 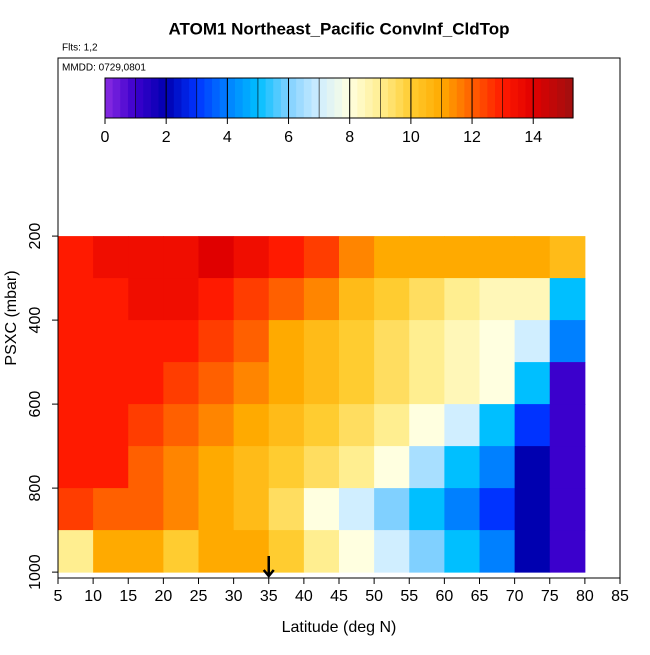 I want to click on colorbar-tick-label: 10, so click(x=411, y=137).